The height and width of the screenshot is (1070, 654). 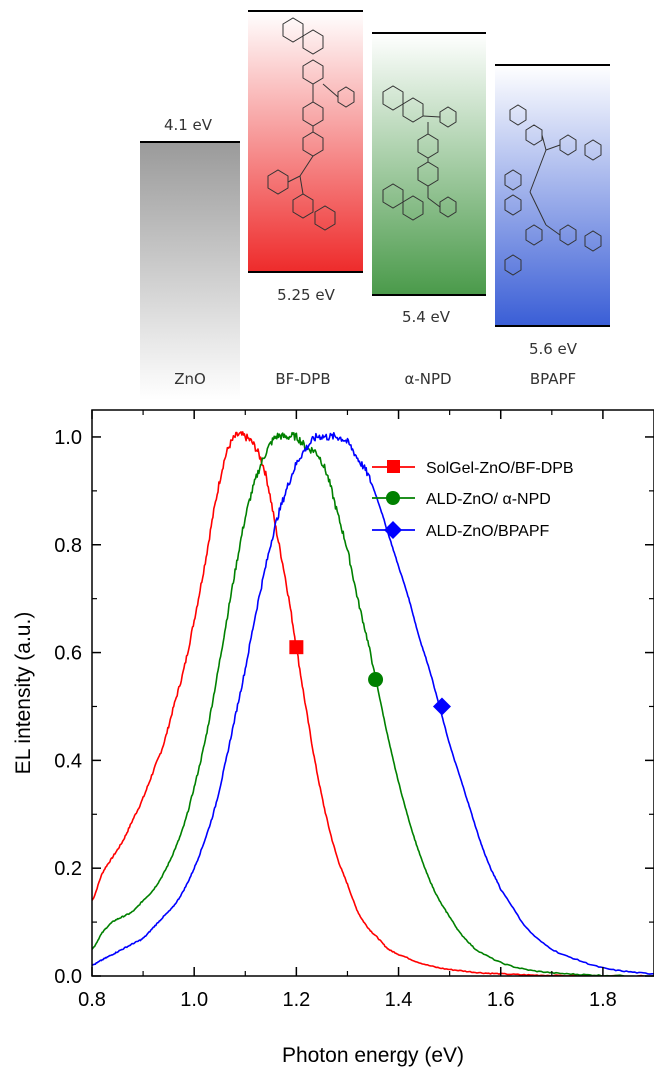 What do you see at coordinates (603, 1000) in the screenshot?
I see `x-tick-label: 1.8` at bounding box center [603, 1000].